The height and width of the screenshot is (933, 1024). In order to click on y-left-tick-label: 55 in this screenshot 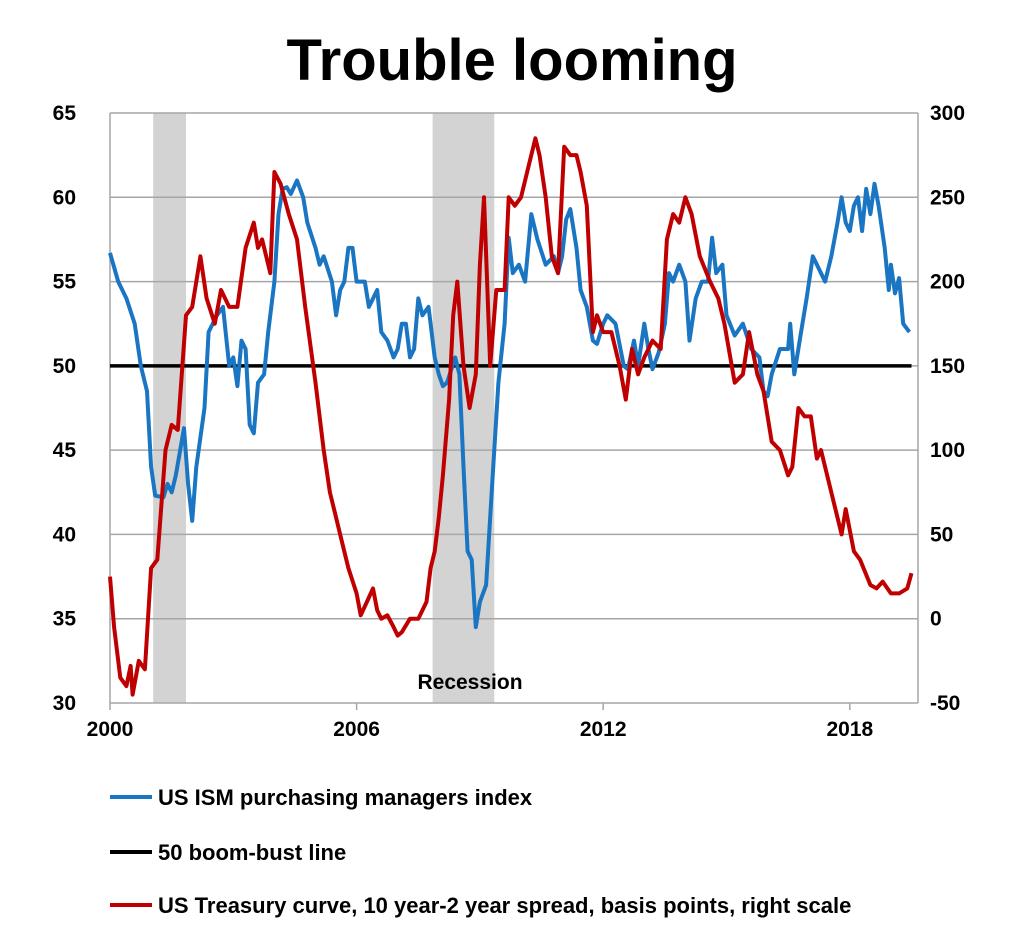, I will do `click(65, 282)`.